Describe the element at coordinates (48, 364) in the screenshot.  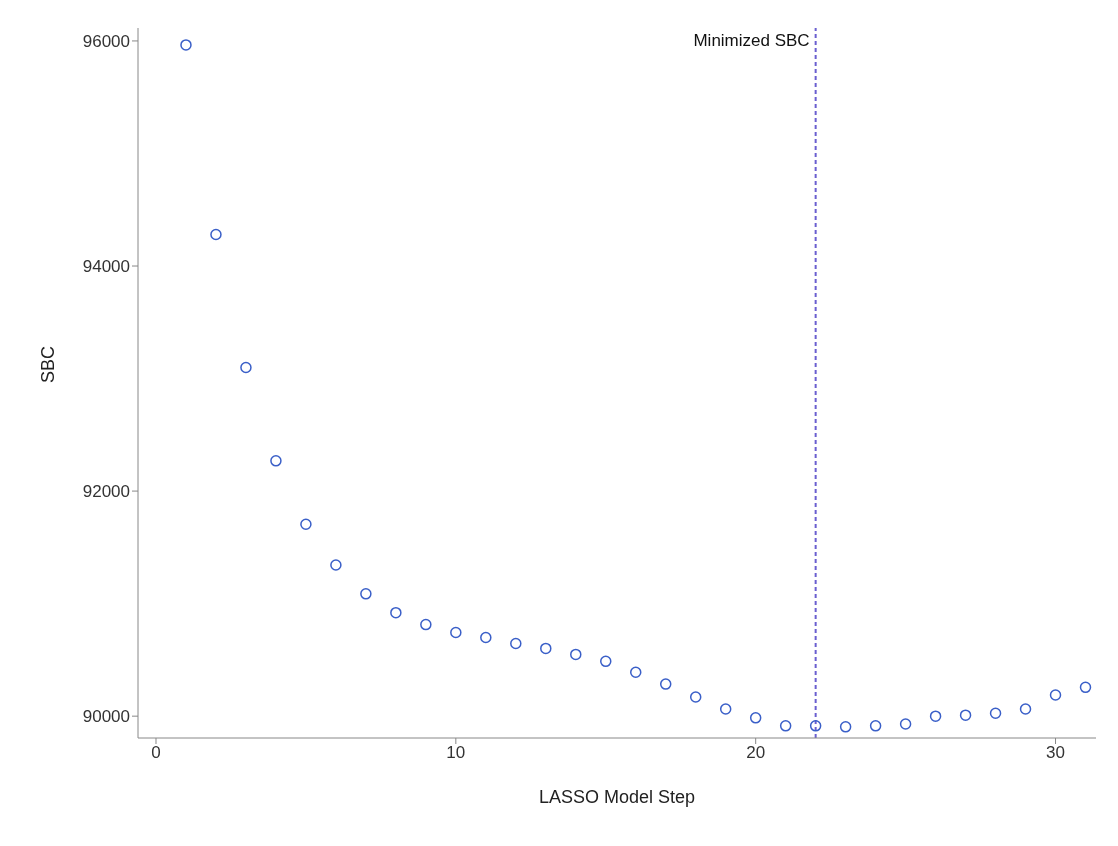
I see `y-axis-title: SBC` at that location.